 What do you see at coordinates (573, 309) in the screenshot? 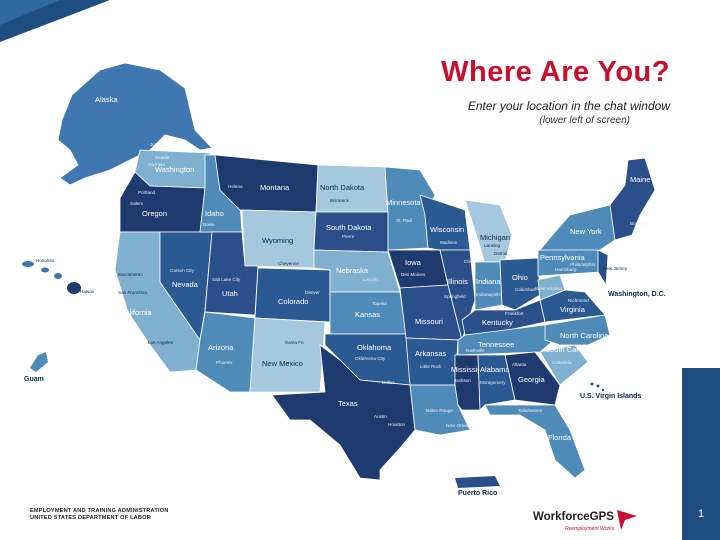
I see `label-virginia: Virginia` at bounding box center [573, 309].